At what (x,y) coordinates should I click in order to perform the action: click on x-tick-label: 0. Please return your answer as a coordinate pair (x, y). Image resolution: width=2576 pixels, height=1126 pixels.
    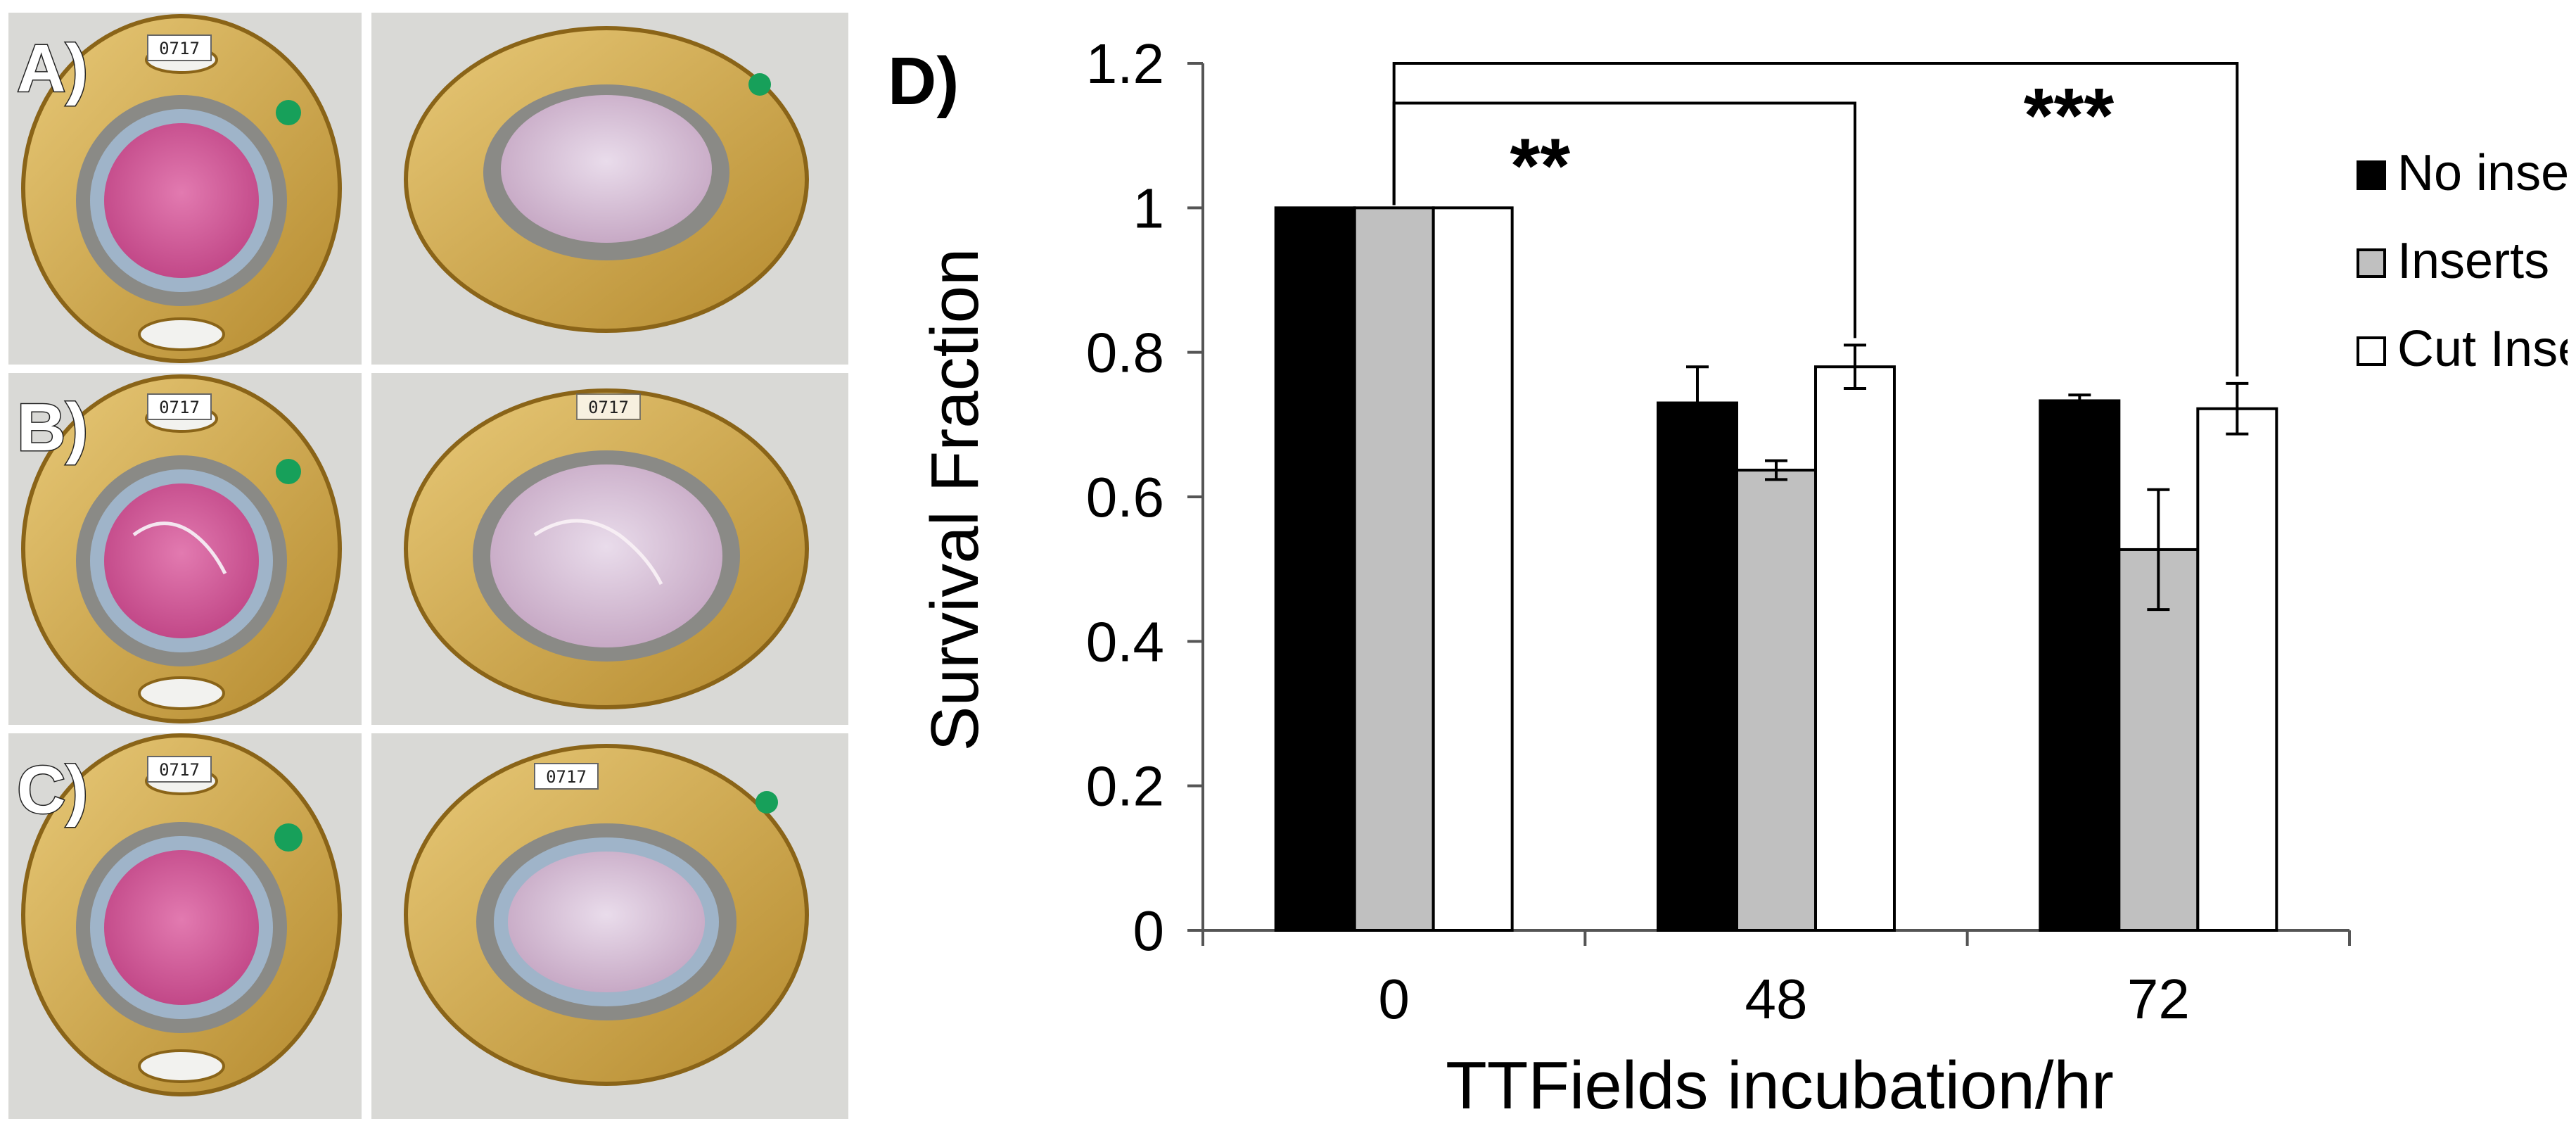
    Looking at the image, I should click on (1394, 999).